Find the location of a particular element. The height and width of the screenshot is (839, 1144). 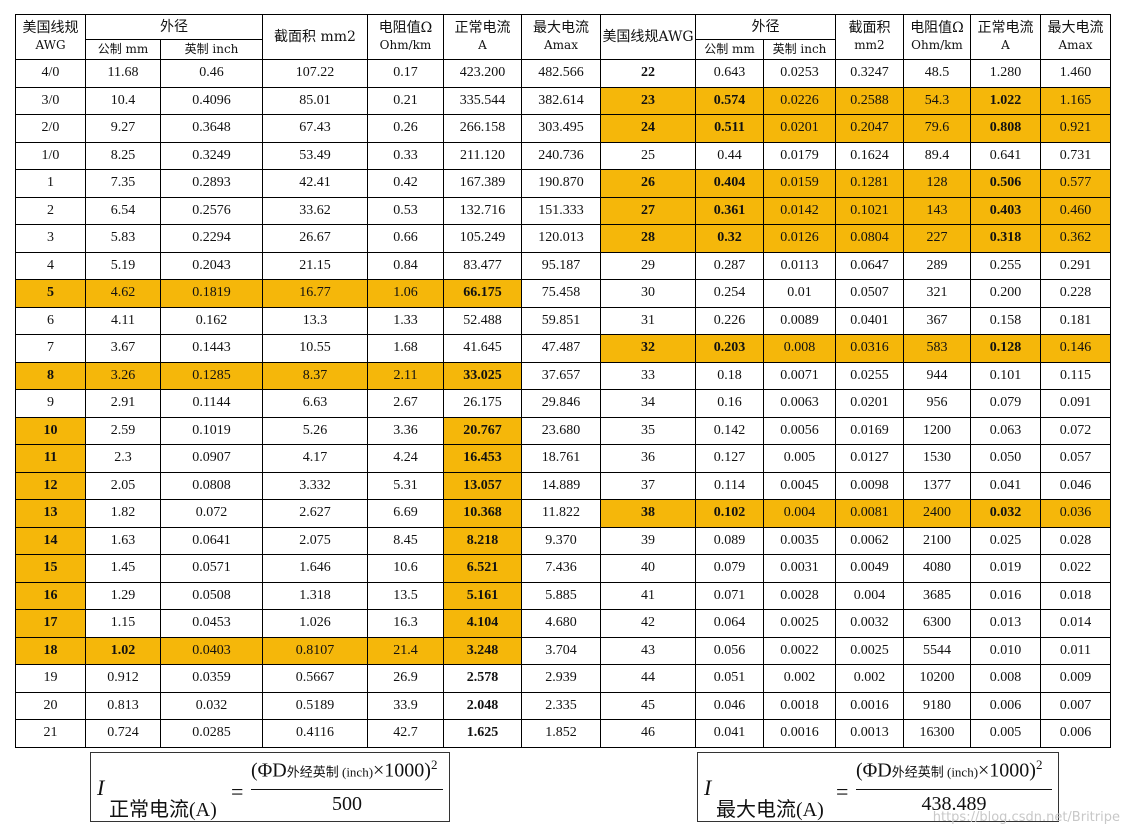

header-cell: 美国线规AWG is located at coordinates (648, 37).